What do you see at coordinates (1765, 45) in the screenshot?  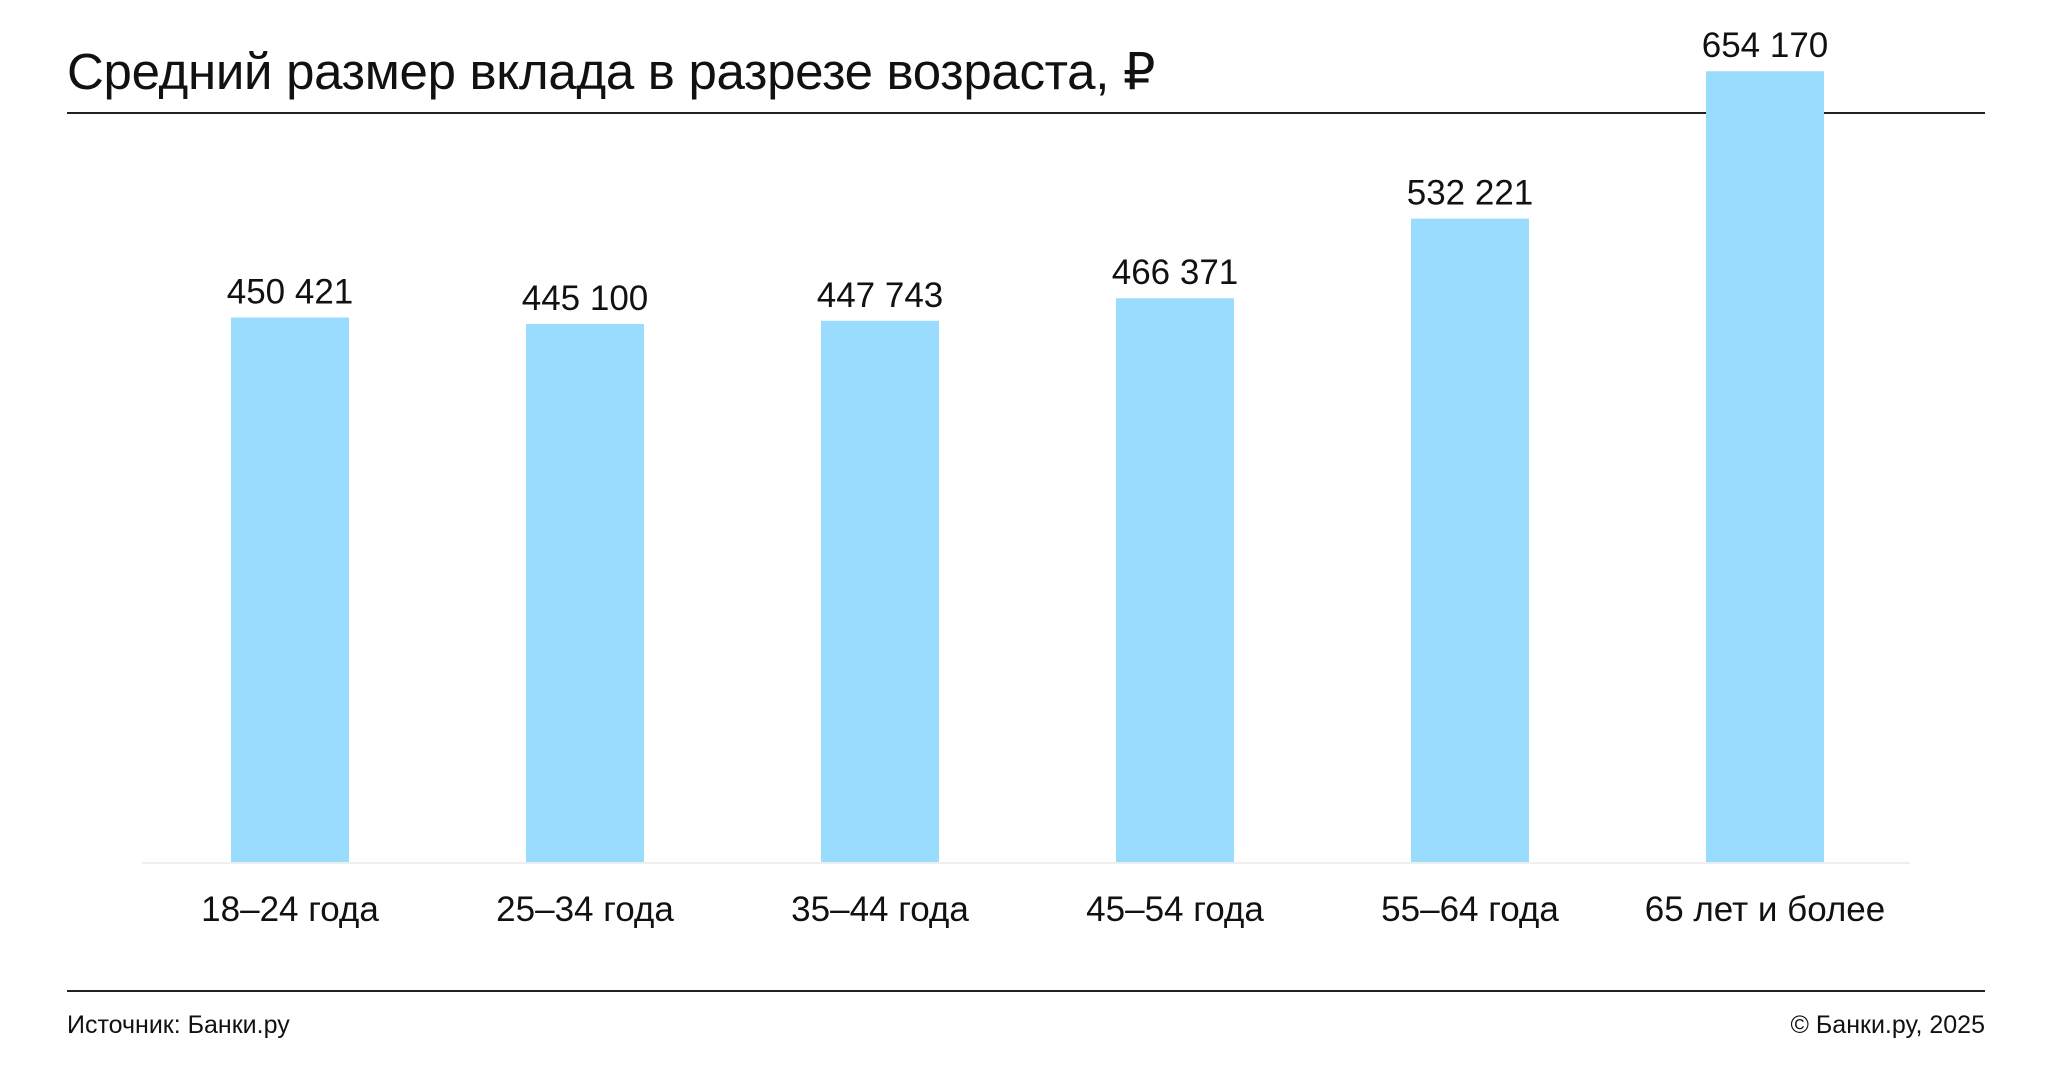 I see `value-label-6: 654 170` at bounding box center [1765, 45].